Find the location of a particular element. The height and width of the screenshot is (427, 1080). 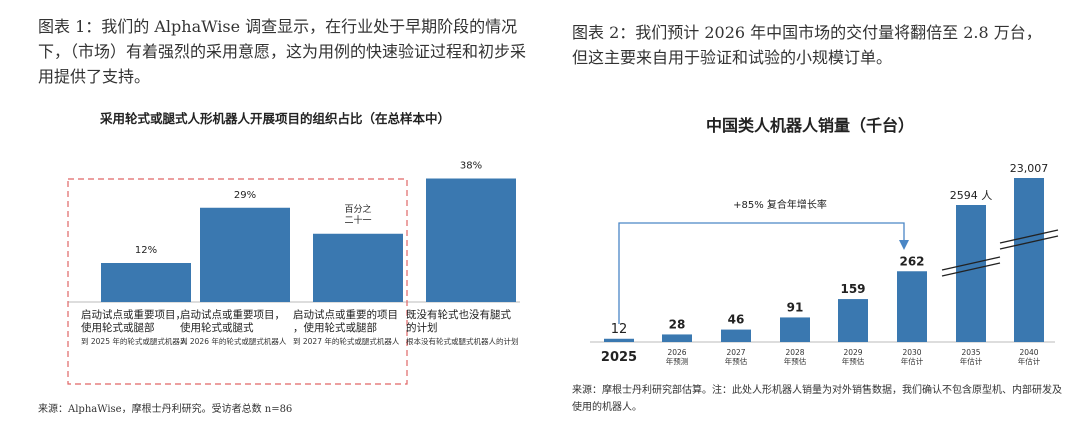

chart1-value-label: 二十一 is located at coordinates (357, 220).